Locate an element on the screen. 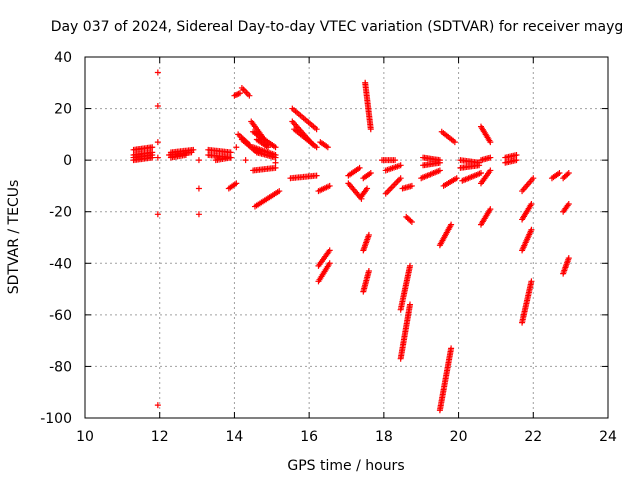  y-tick-label: 40 is located at coordinates (63, 58).